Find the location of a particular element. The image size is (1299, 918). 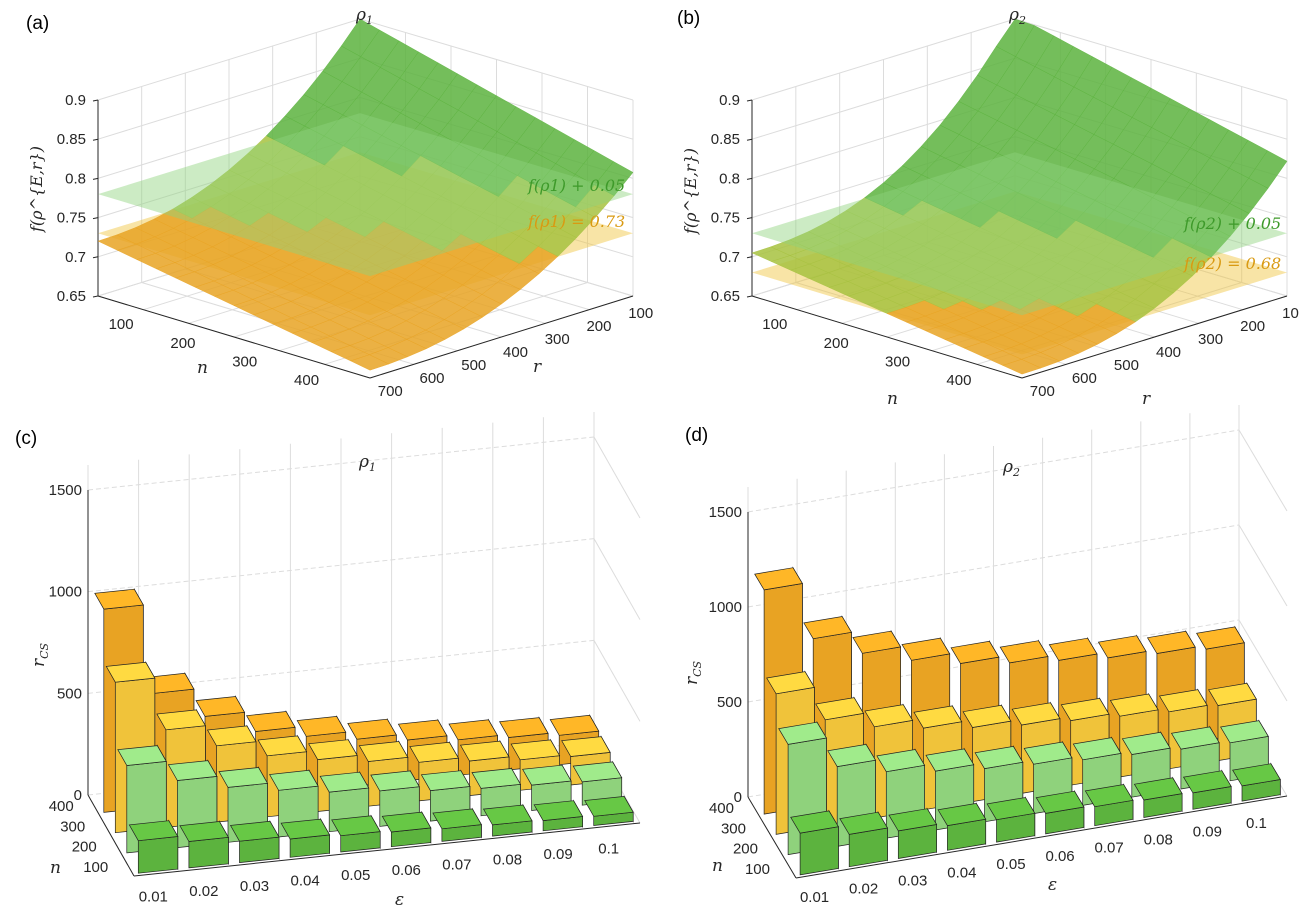

n-tick-label: 200 is located at coordinates (182, 343).